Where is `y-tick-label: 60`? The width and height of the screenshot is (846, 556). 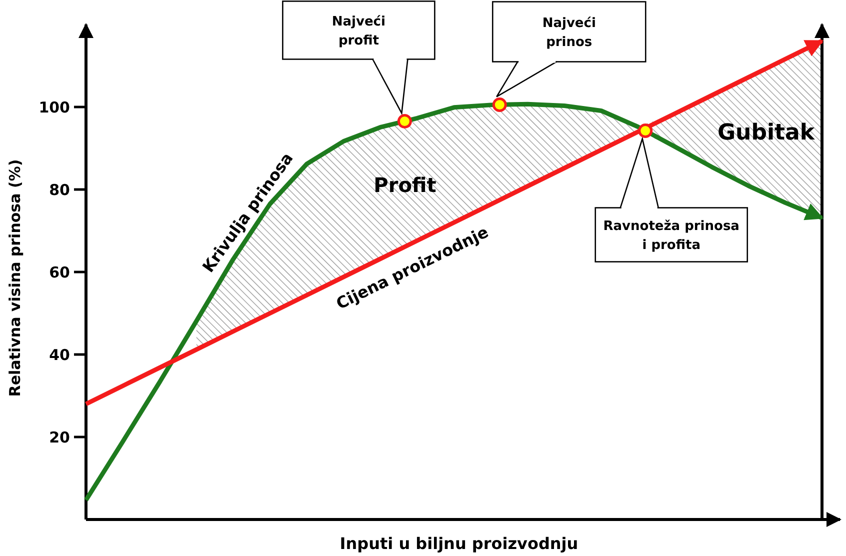 y-tick-label: 60 is located at coordinates (59, 272).